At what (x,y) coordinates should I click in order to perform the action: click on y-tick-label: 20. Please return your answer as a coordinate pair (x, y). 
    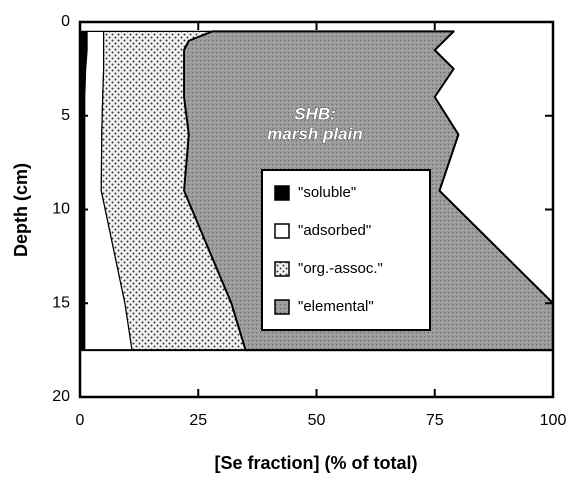
    Looking at the image, I should click on (61, 396).